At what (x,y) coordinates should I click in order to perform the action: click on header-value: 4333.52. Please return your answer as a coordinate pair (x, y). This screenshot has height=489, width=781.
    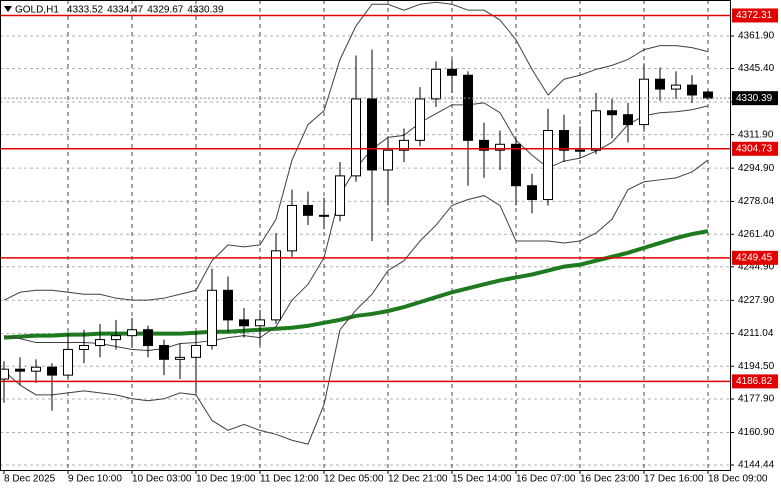
    Looking at the image, I should click on (85, 10).